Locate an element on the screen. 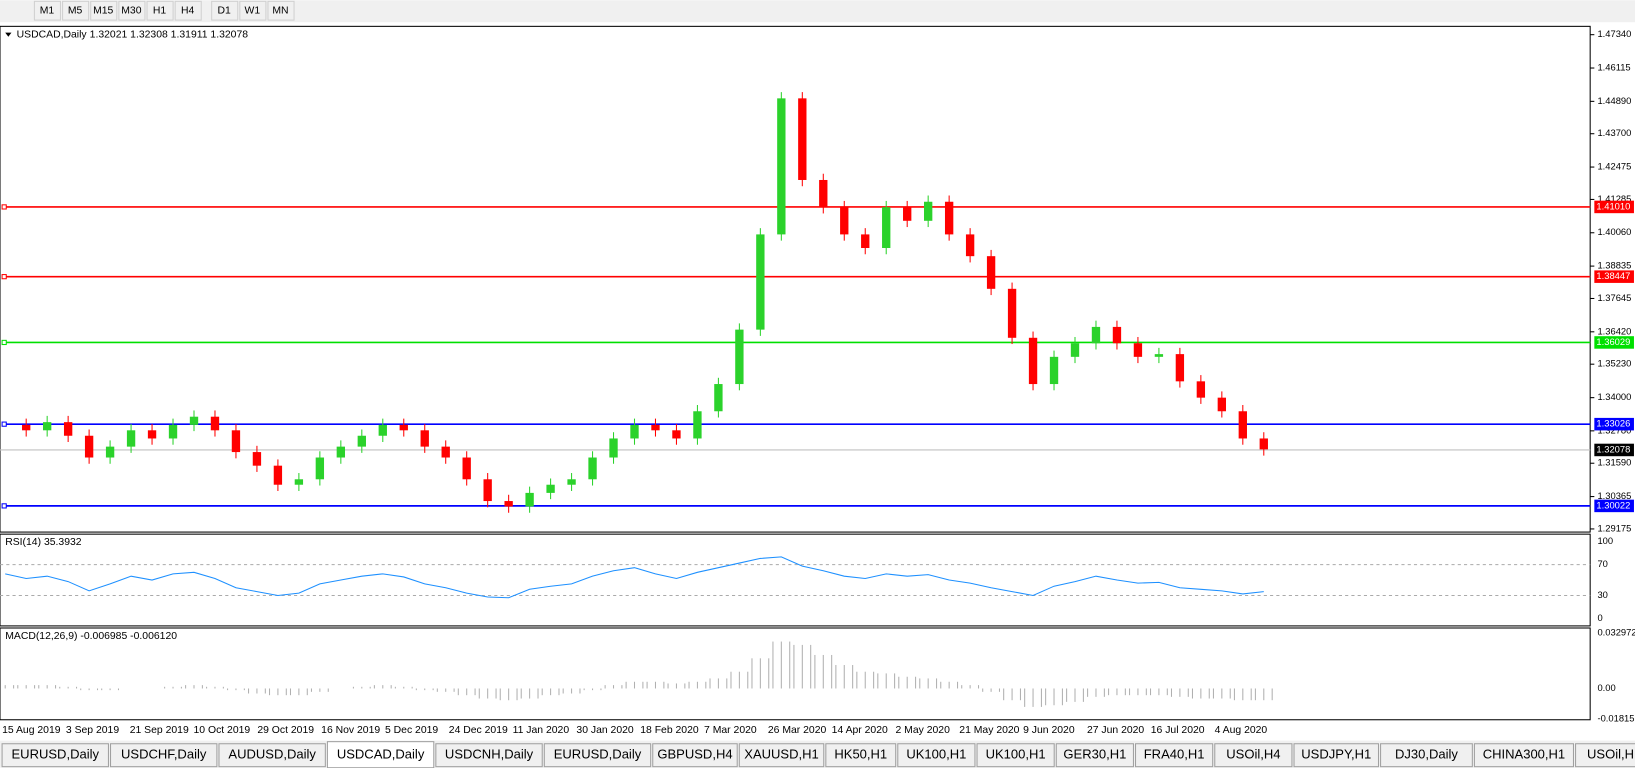 The height and width of the screenshot is (768, 1635). tab-label: GBPUSD,H4 is located at coordinates (694, 754).